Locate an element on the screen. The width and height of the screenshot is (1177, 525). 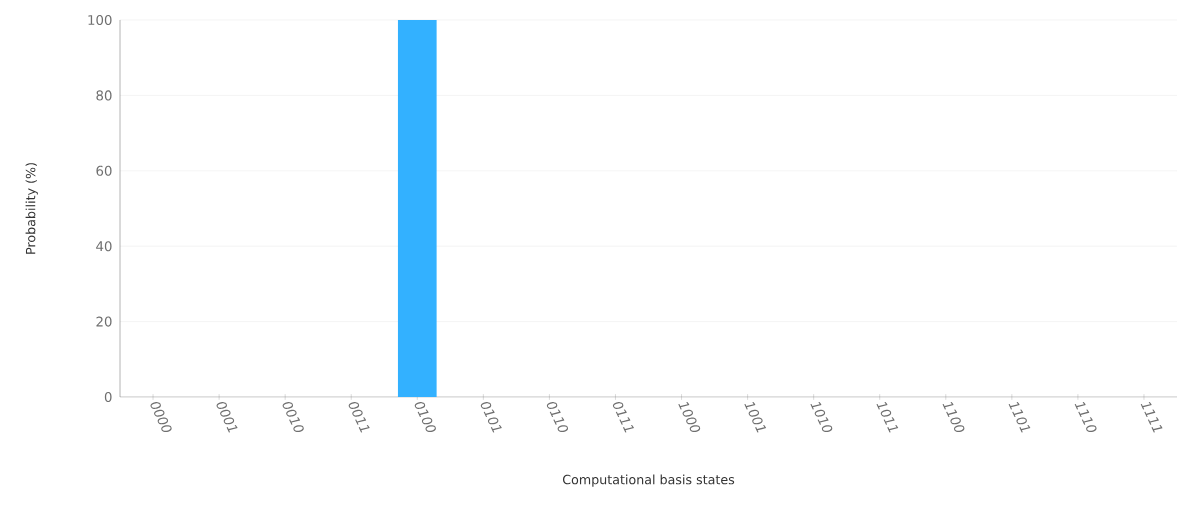
x-tick-label: 0001 is located at coordinates (227, 417).